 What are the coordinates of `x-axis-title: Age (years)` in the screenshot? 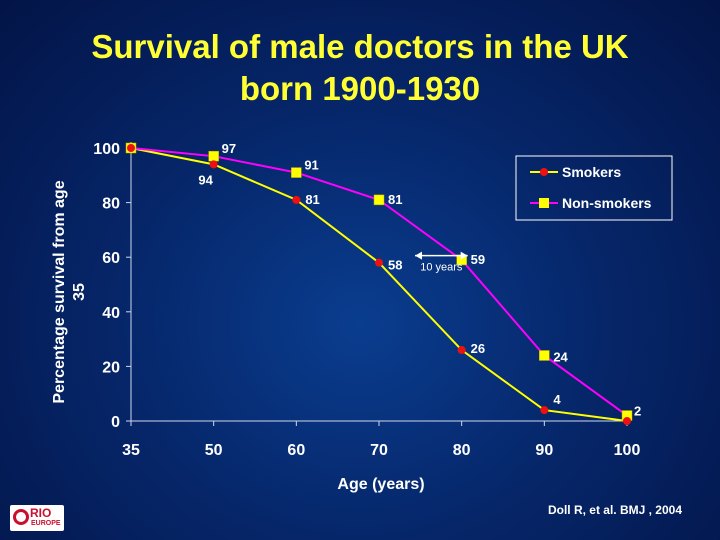 It's located at (380, 484).